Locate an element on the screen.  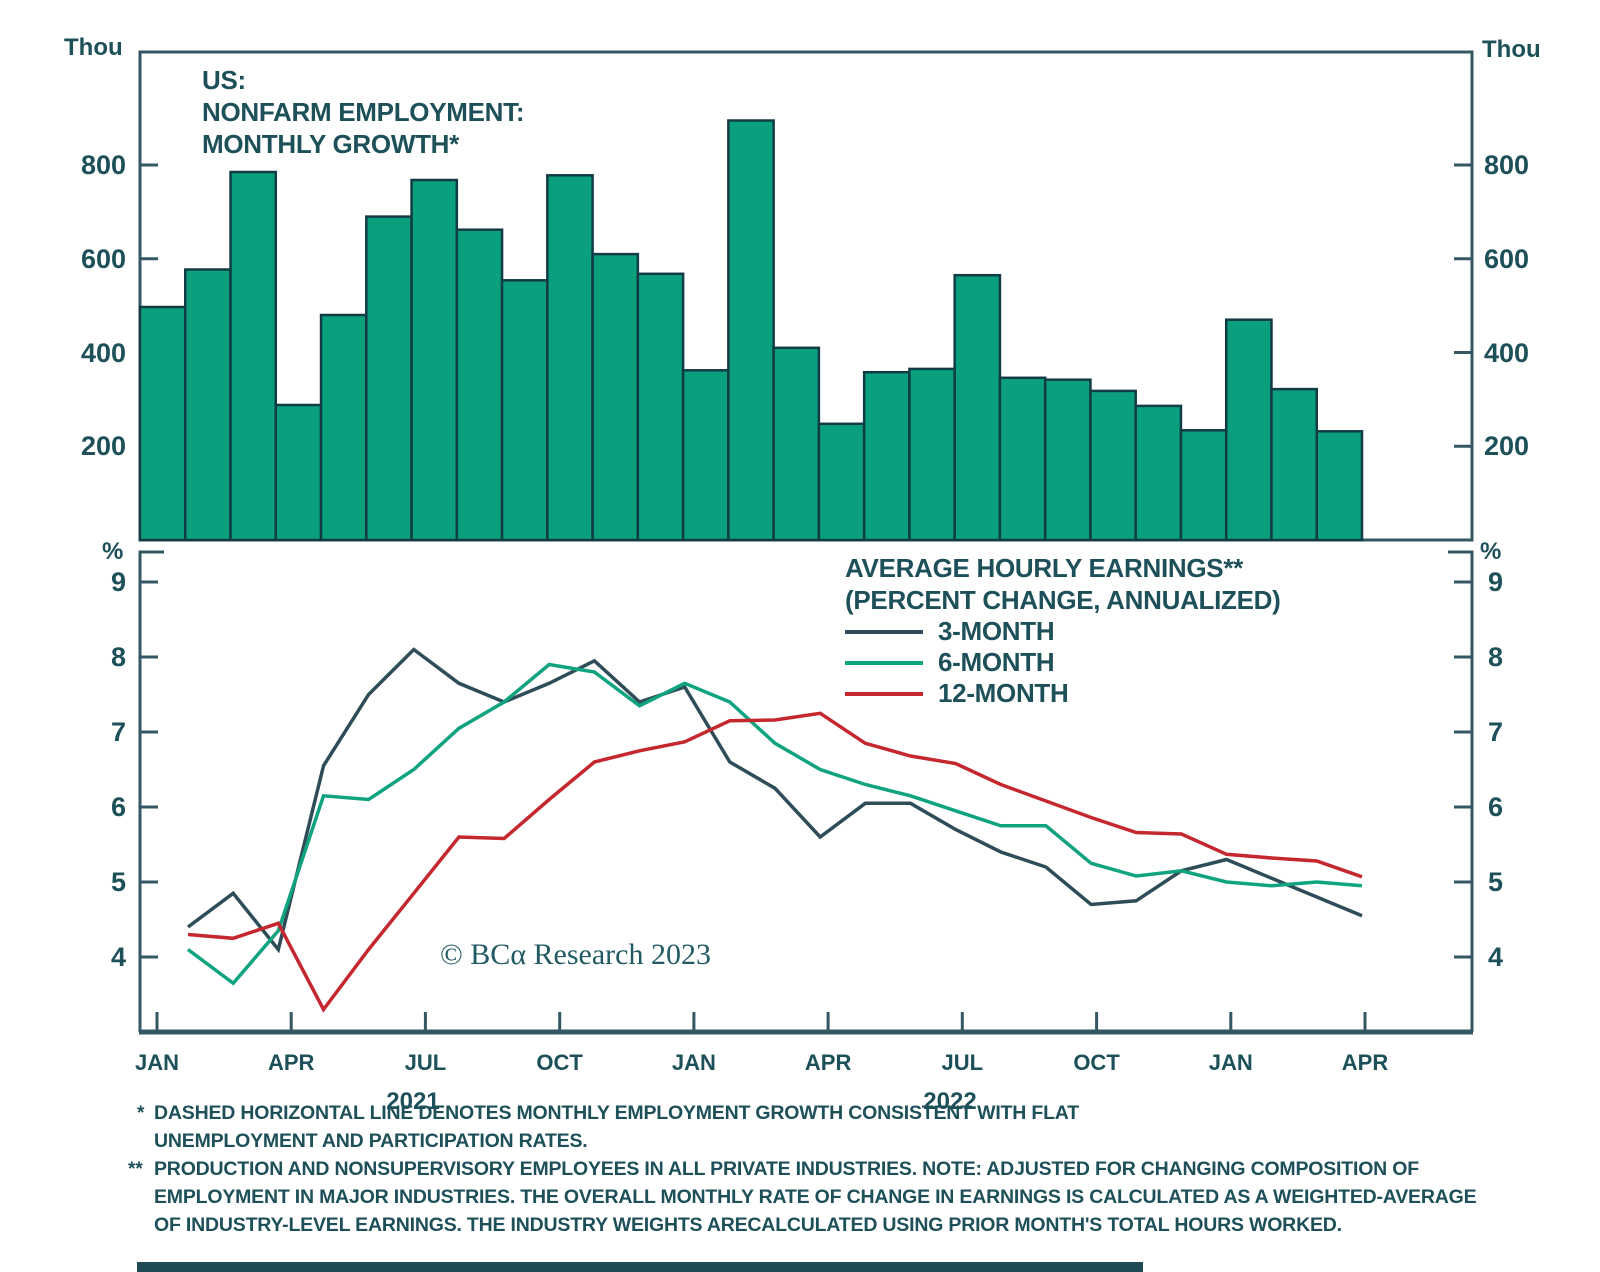
copyright-watermark: © BCα Research 2023 is located at coordinates (575, 954).